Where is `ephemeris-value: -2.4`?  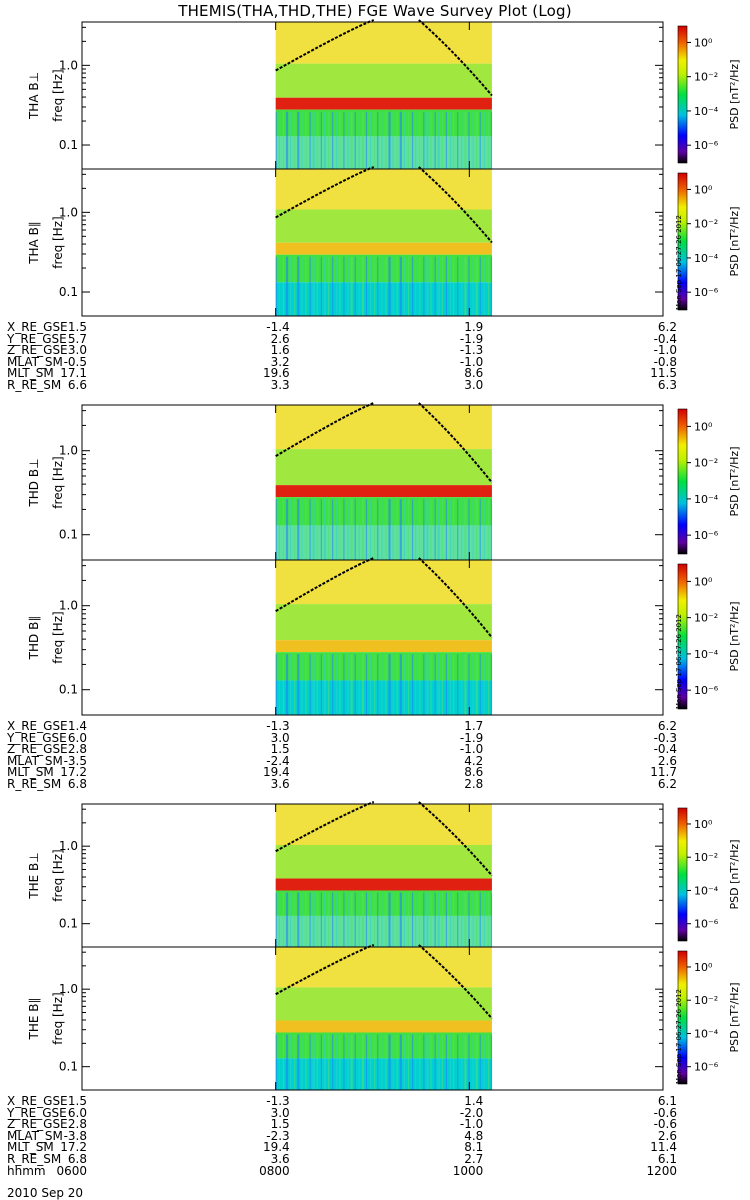
ephemeris-value: -2.4 is located at coordinates (278, 760).